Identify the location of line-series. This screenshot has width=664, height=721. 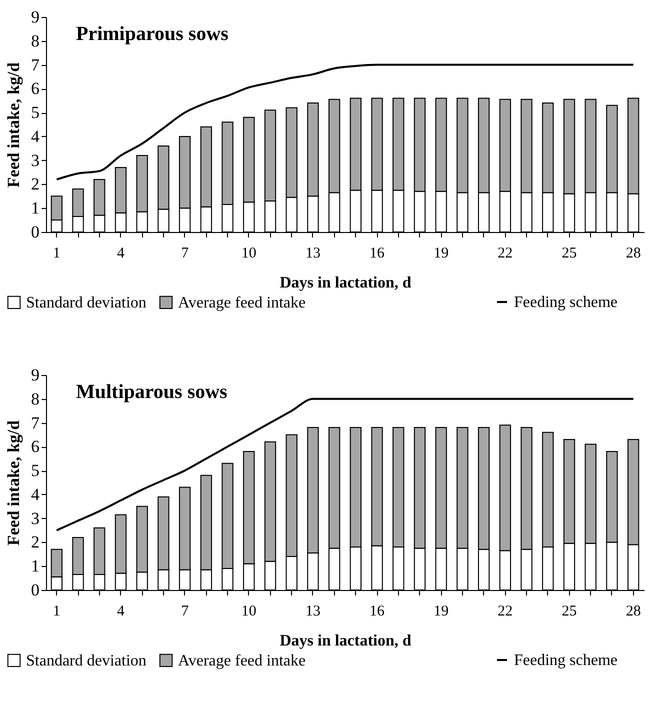
(345, 122).